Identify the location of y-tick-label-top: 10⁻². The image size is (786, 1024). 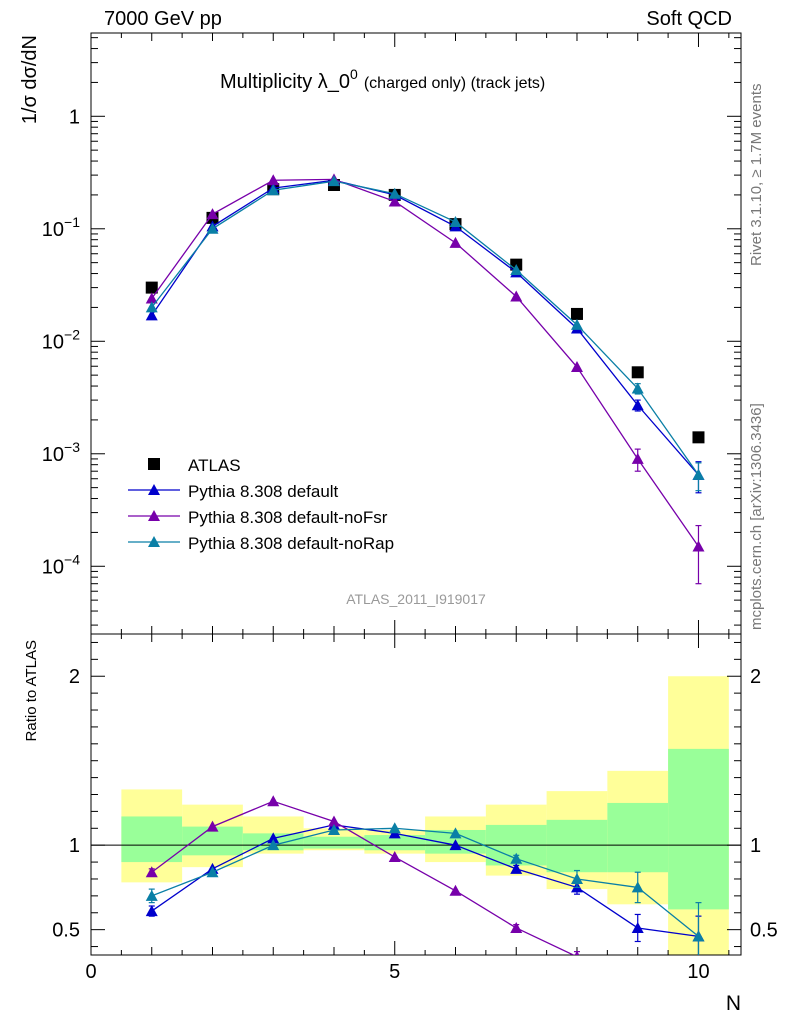
(61, 339).